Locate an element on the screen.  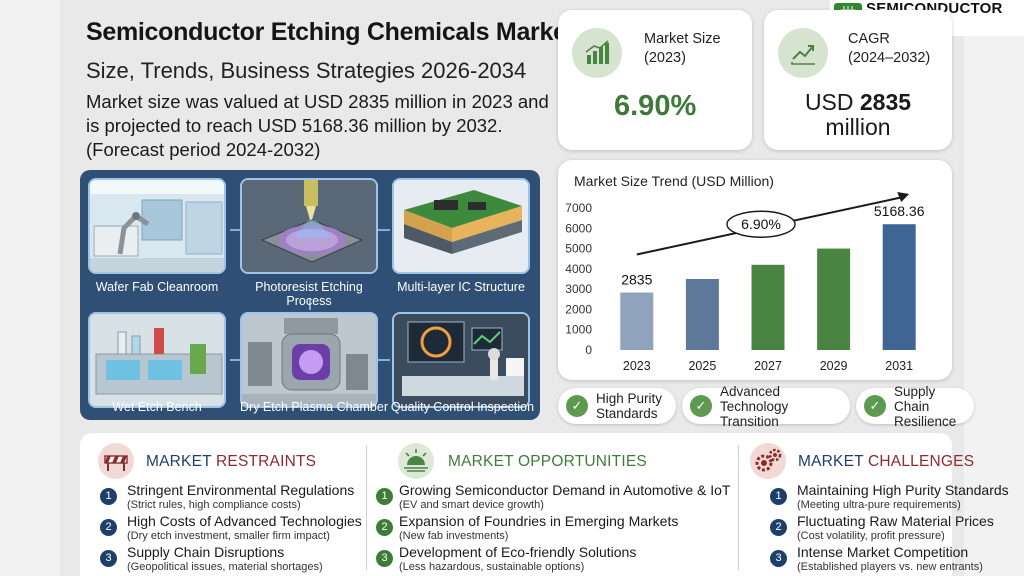
trend-label-bubble is located at coordinates (761, 224).